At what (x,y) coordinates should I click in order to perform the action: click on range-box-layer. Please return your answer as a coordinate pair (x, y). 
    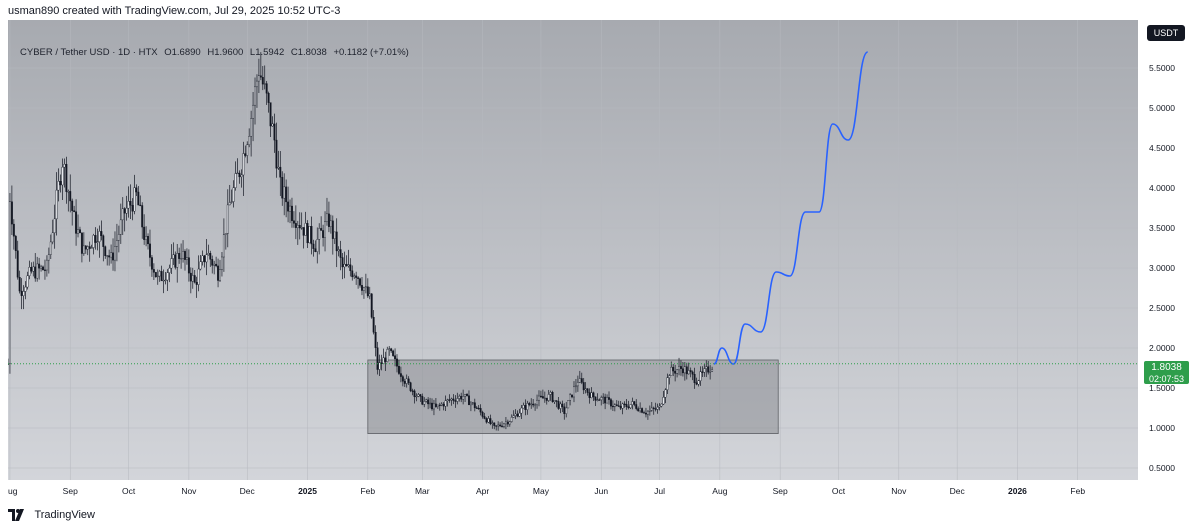
    Looking at the image, I should click on (573, 396).